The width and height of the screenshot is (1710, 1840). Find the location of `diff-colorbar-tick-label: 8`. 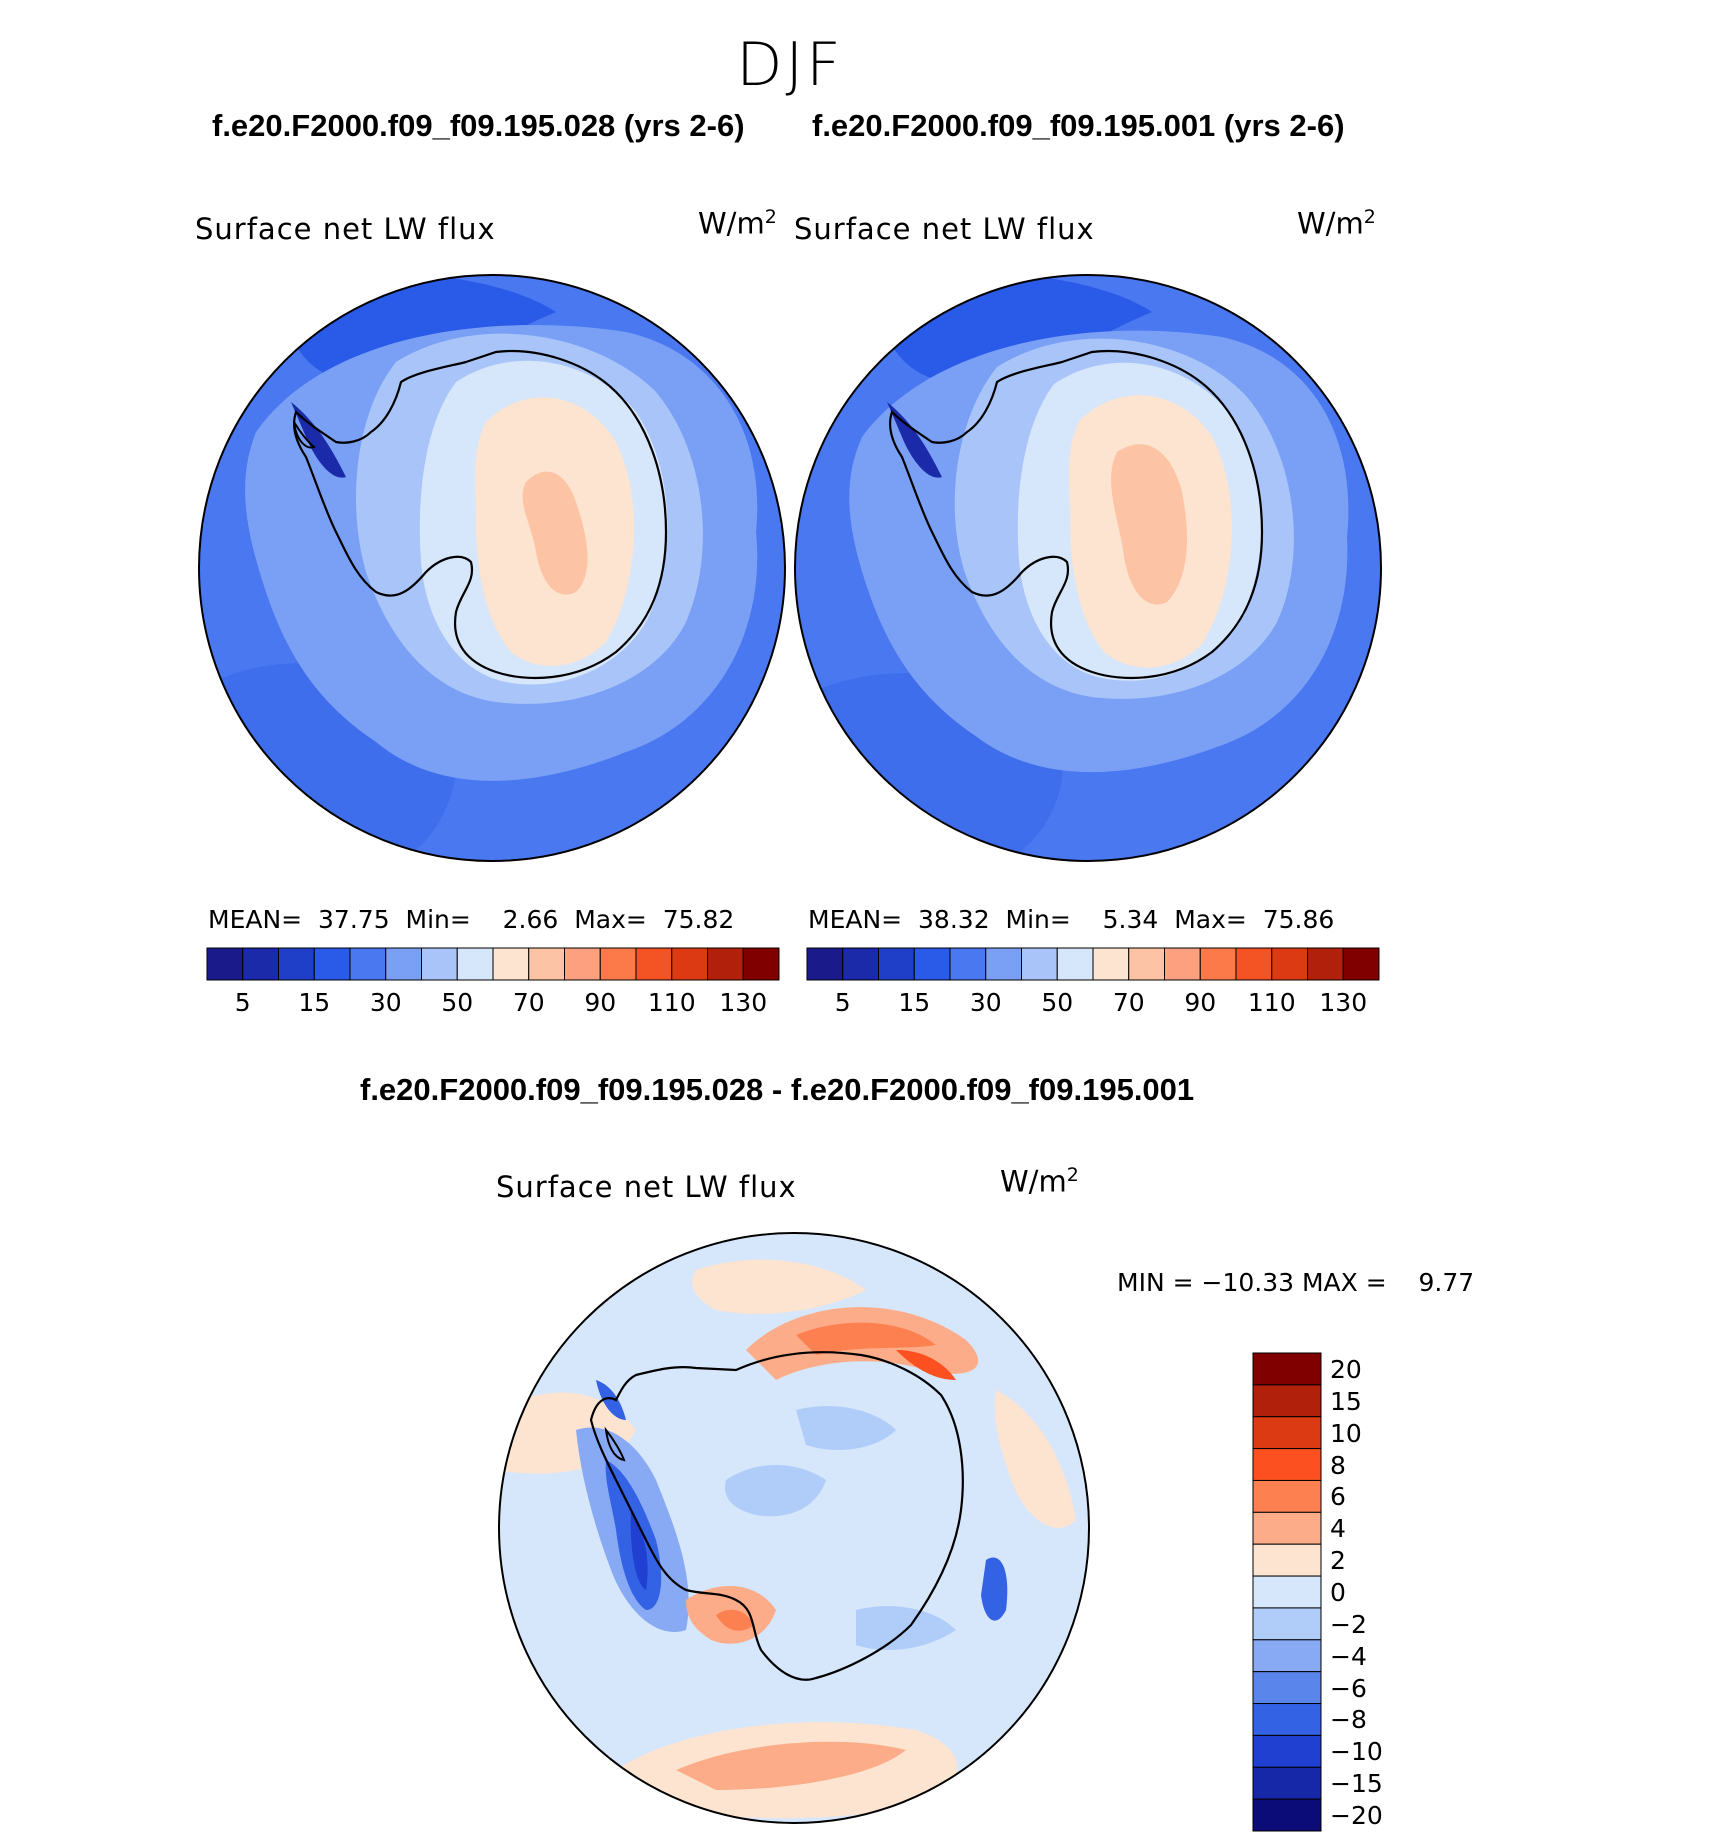

diff-colorbar-tick-label: 8 is located at coordinates (1338, 1465).